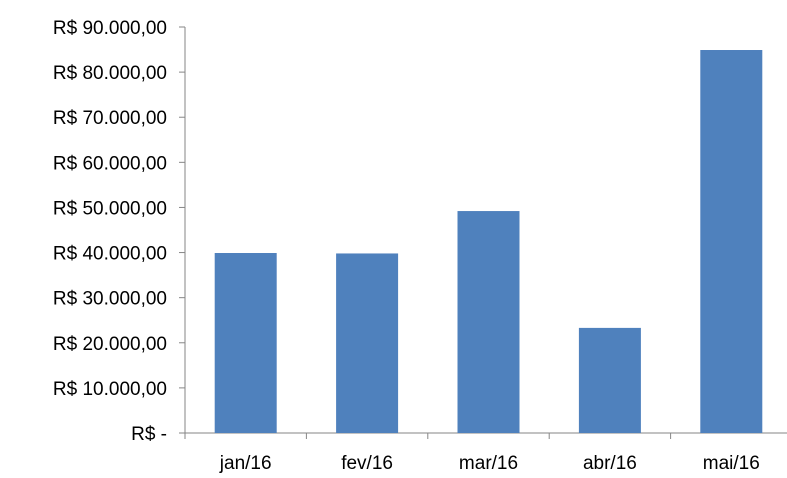  Describe the element at coordinates (610, 463) in the screenshot. I see `x-tick-label: abr/16` at that location.